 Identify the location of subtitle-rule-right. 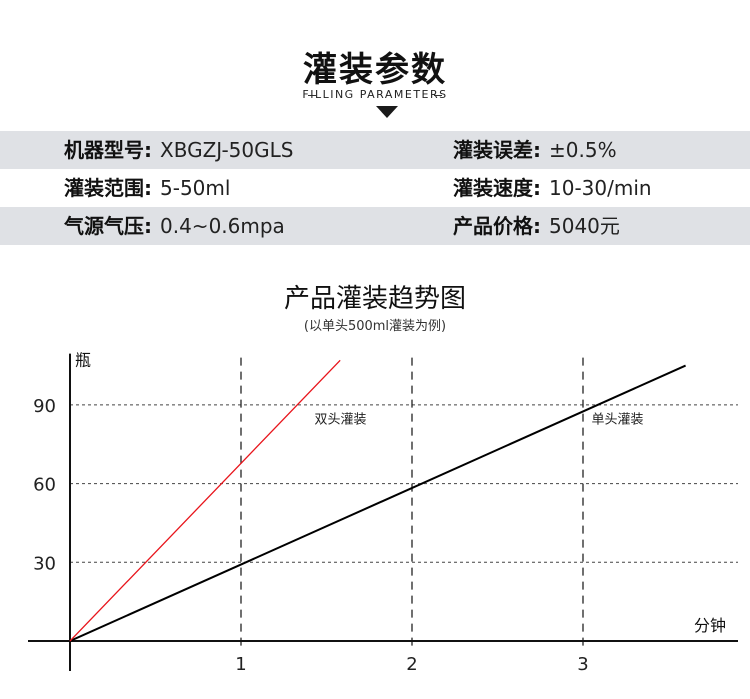
(438, 95).